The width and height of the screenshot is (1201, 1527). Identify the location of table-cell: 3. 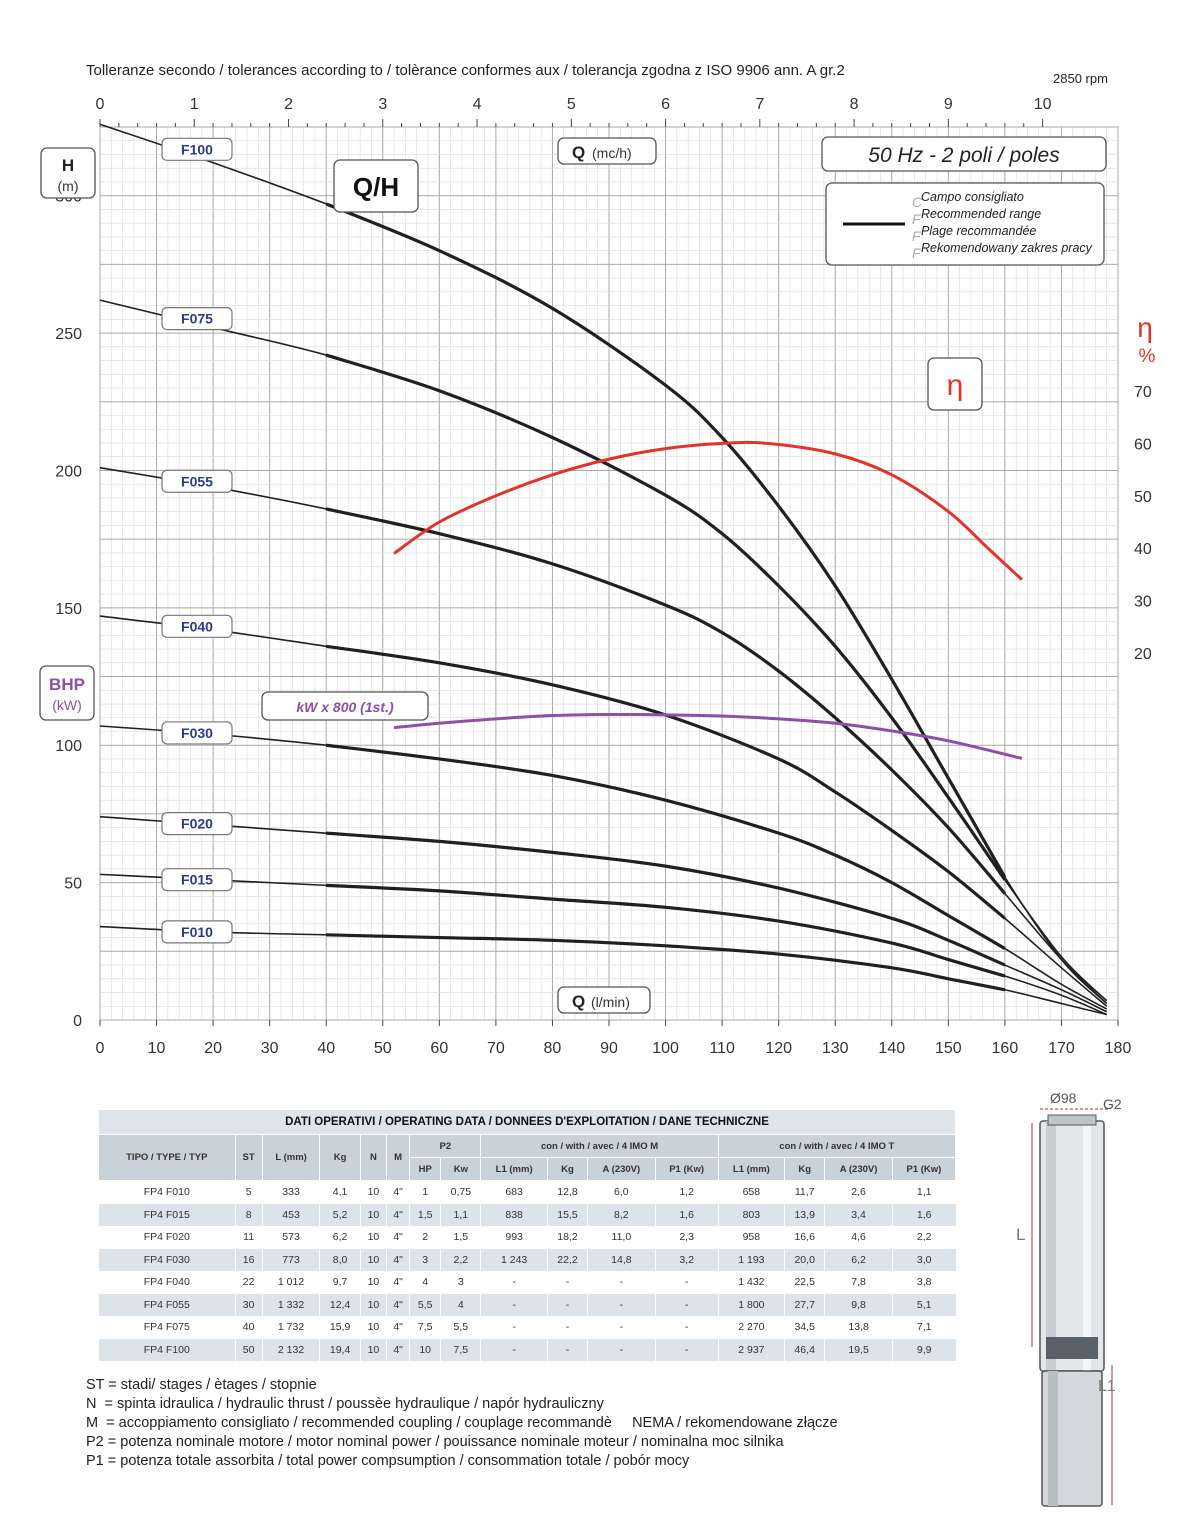
(425, 1259).